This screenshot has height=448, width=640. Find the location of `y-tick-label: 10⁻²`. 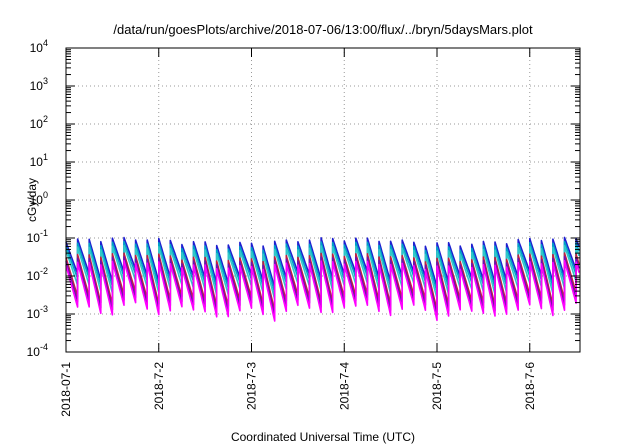

y-tick-label: 10⁻² is located at coordinates (37, 274).